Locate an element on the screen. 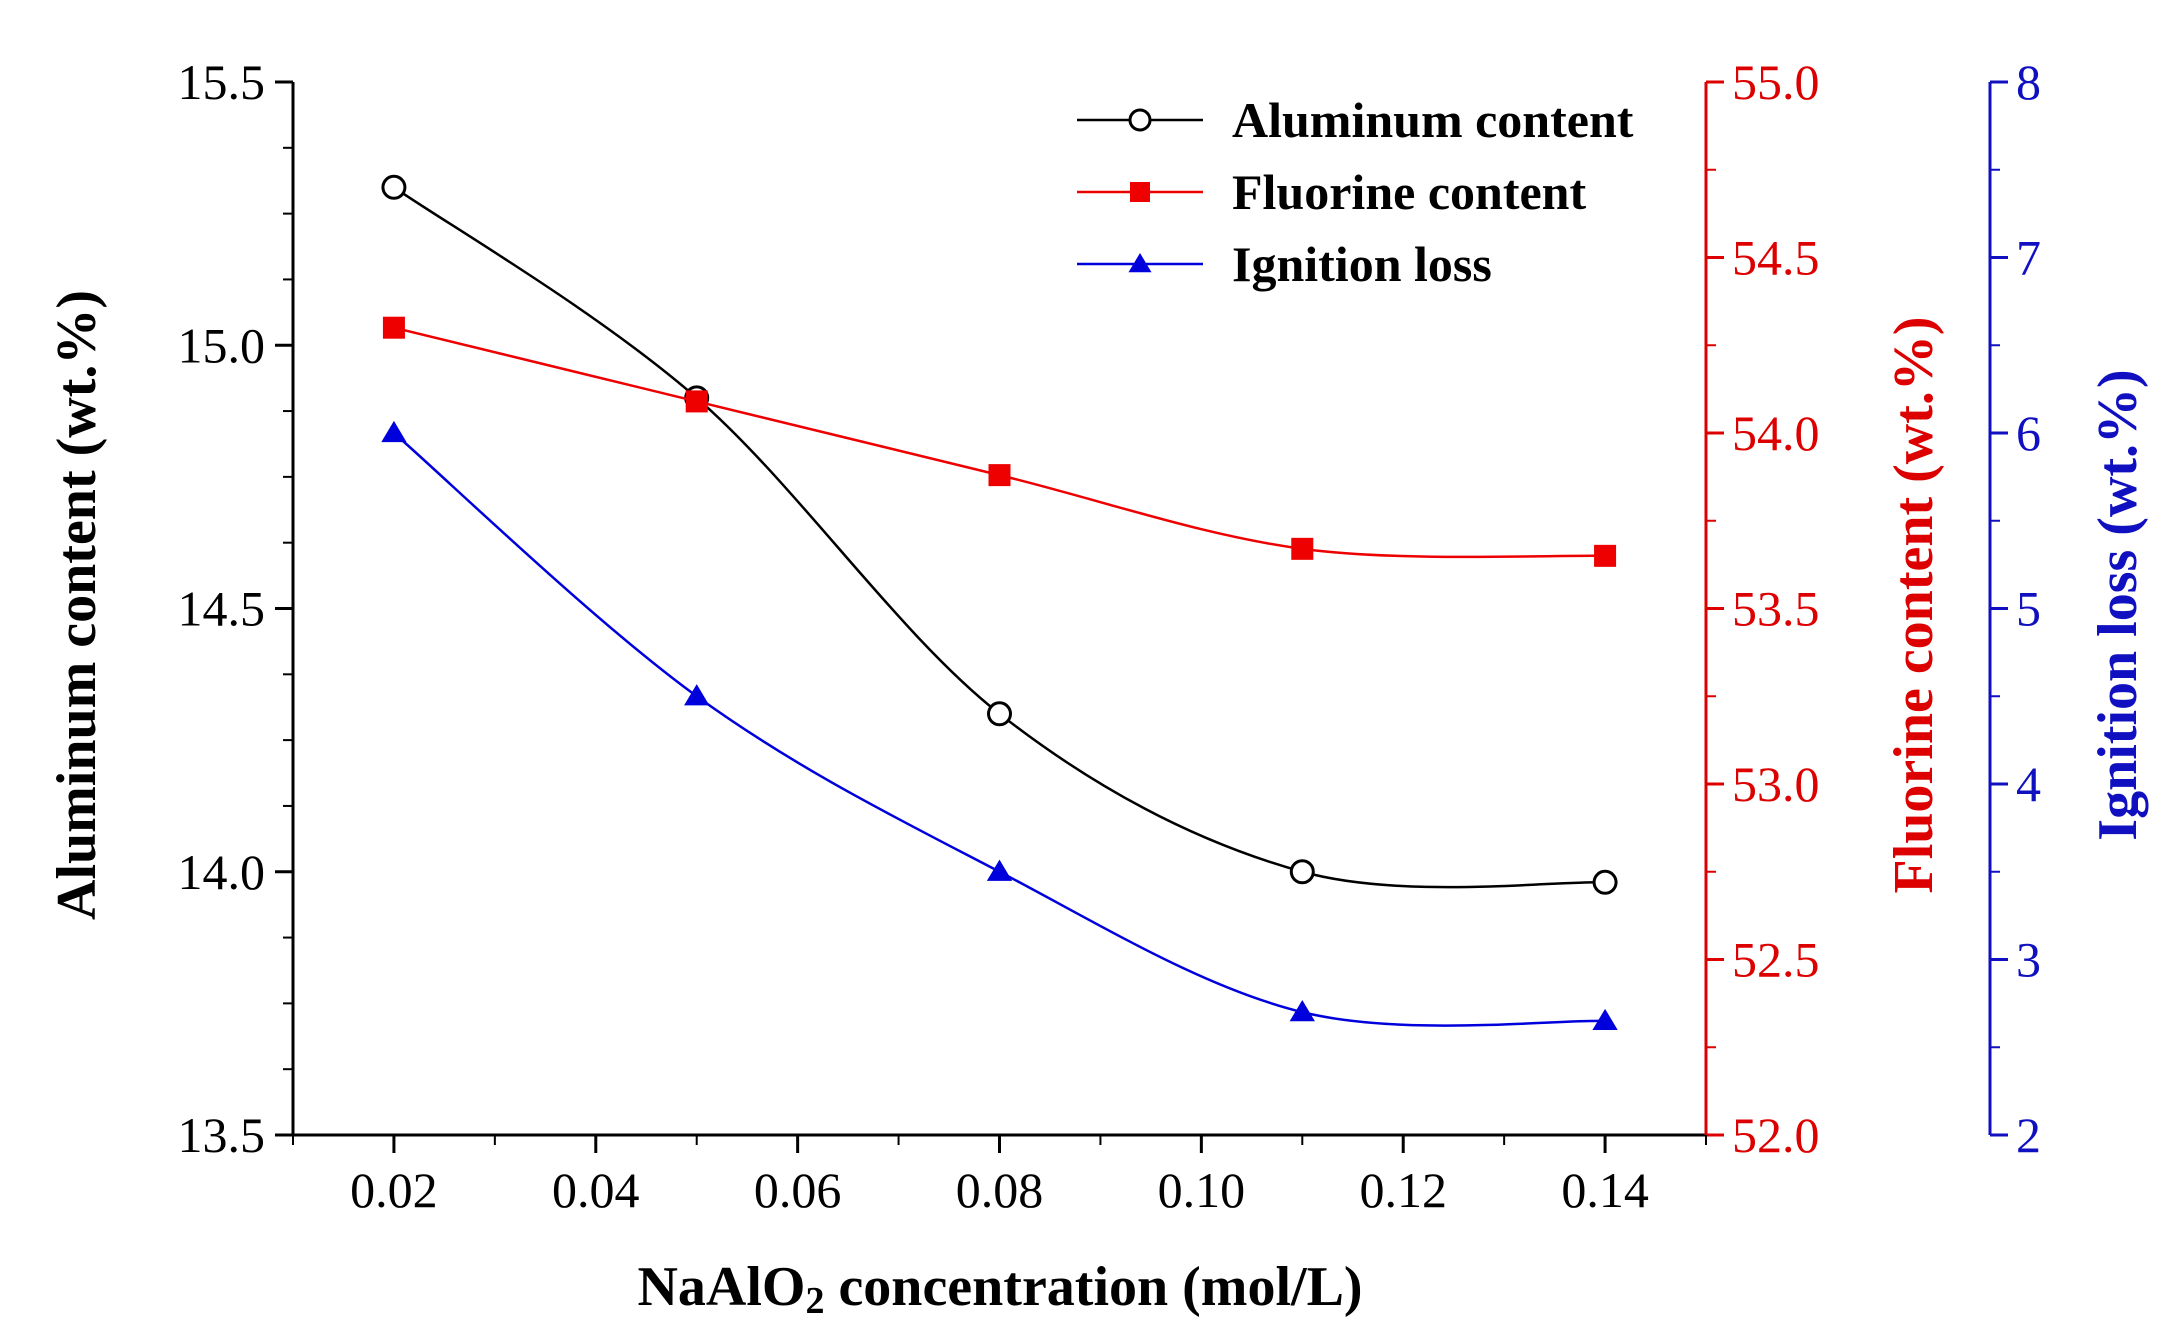  legend-item-fluorine-content: Fluorine content is located at coordinates (1331, 192).